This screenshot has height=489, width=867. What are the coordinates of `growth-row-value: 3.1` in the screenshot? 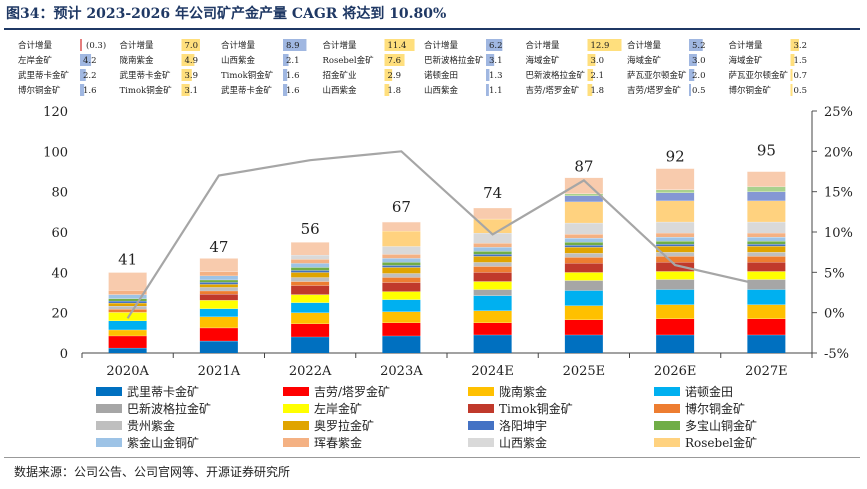 It's located at (192, 91).